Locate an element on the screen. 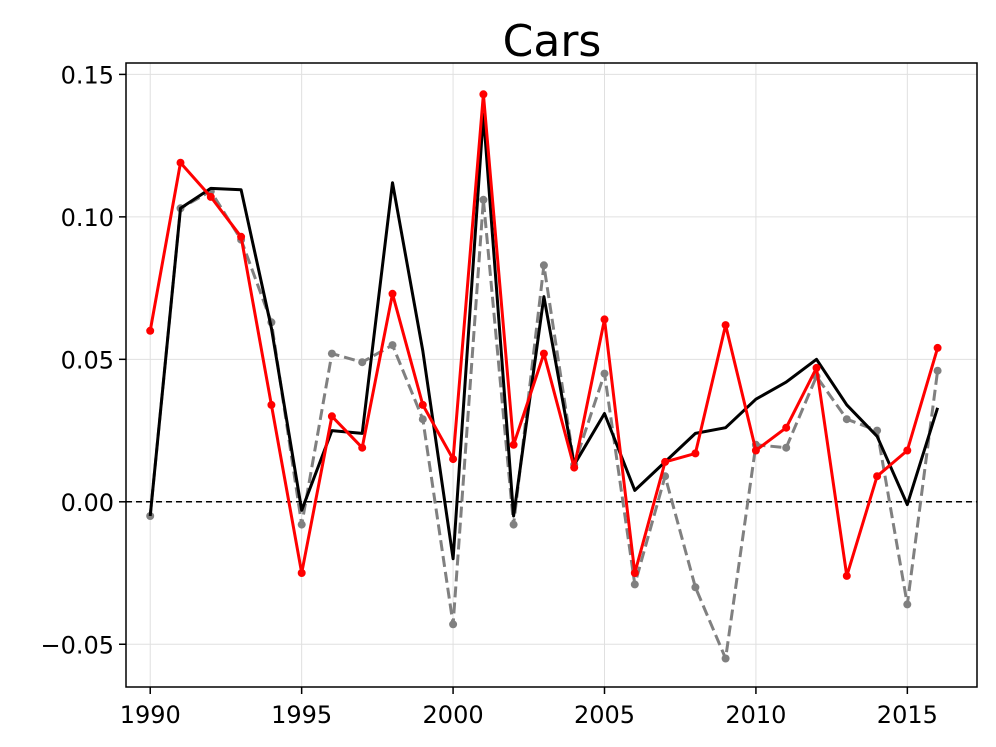 The width and height of the screenshot is (996, 747). x-tick-label: 2010 is located at coordinates (755, 715).